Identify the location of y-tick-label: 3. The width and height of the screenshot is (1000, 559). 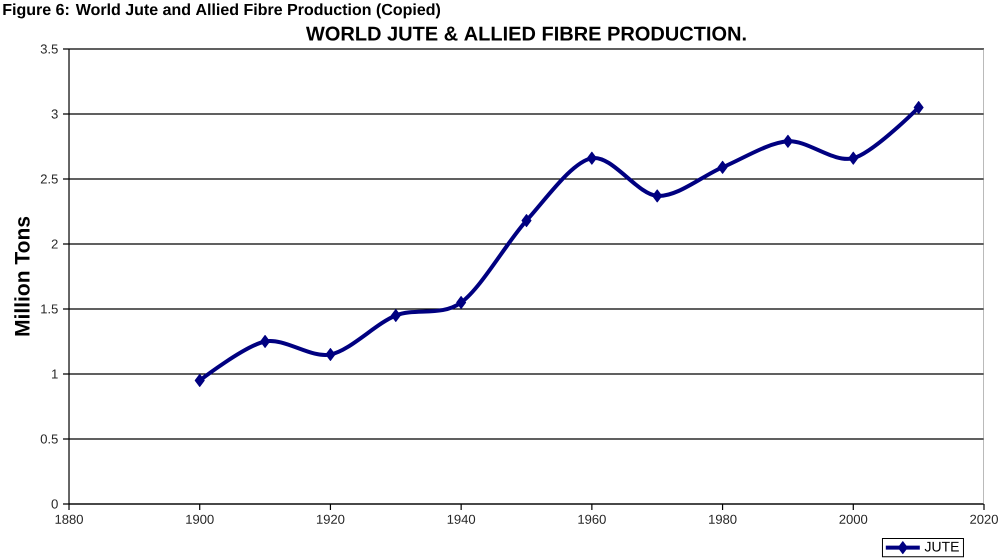
(55, 114).